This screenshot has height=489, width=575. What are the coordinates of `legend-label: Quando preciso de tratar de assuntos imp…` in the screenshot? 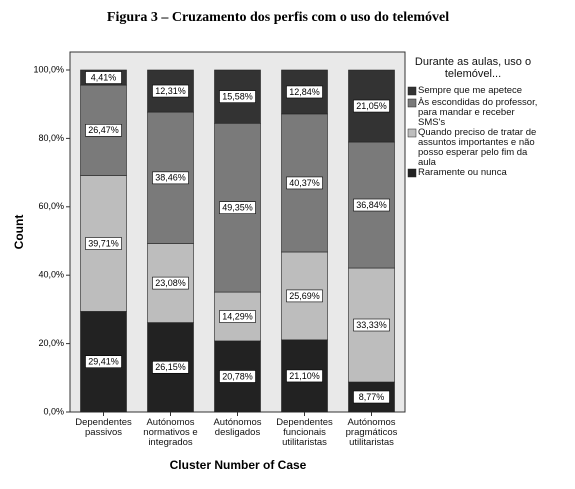 It's located at (477, 147).